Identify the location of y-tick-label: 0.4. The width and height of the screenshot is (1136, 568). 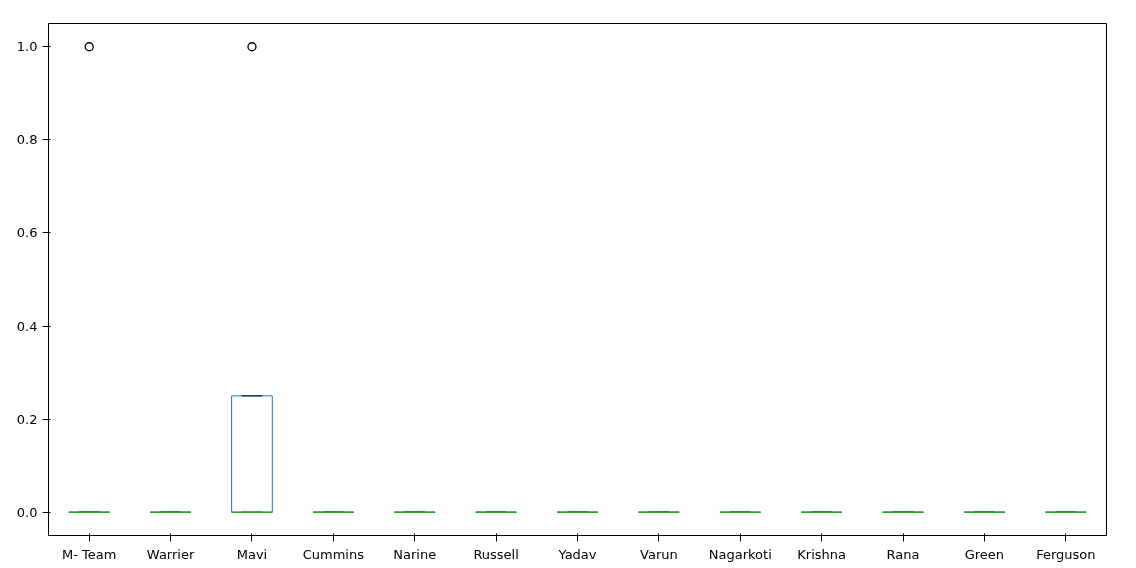
(27, 326).